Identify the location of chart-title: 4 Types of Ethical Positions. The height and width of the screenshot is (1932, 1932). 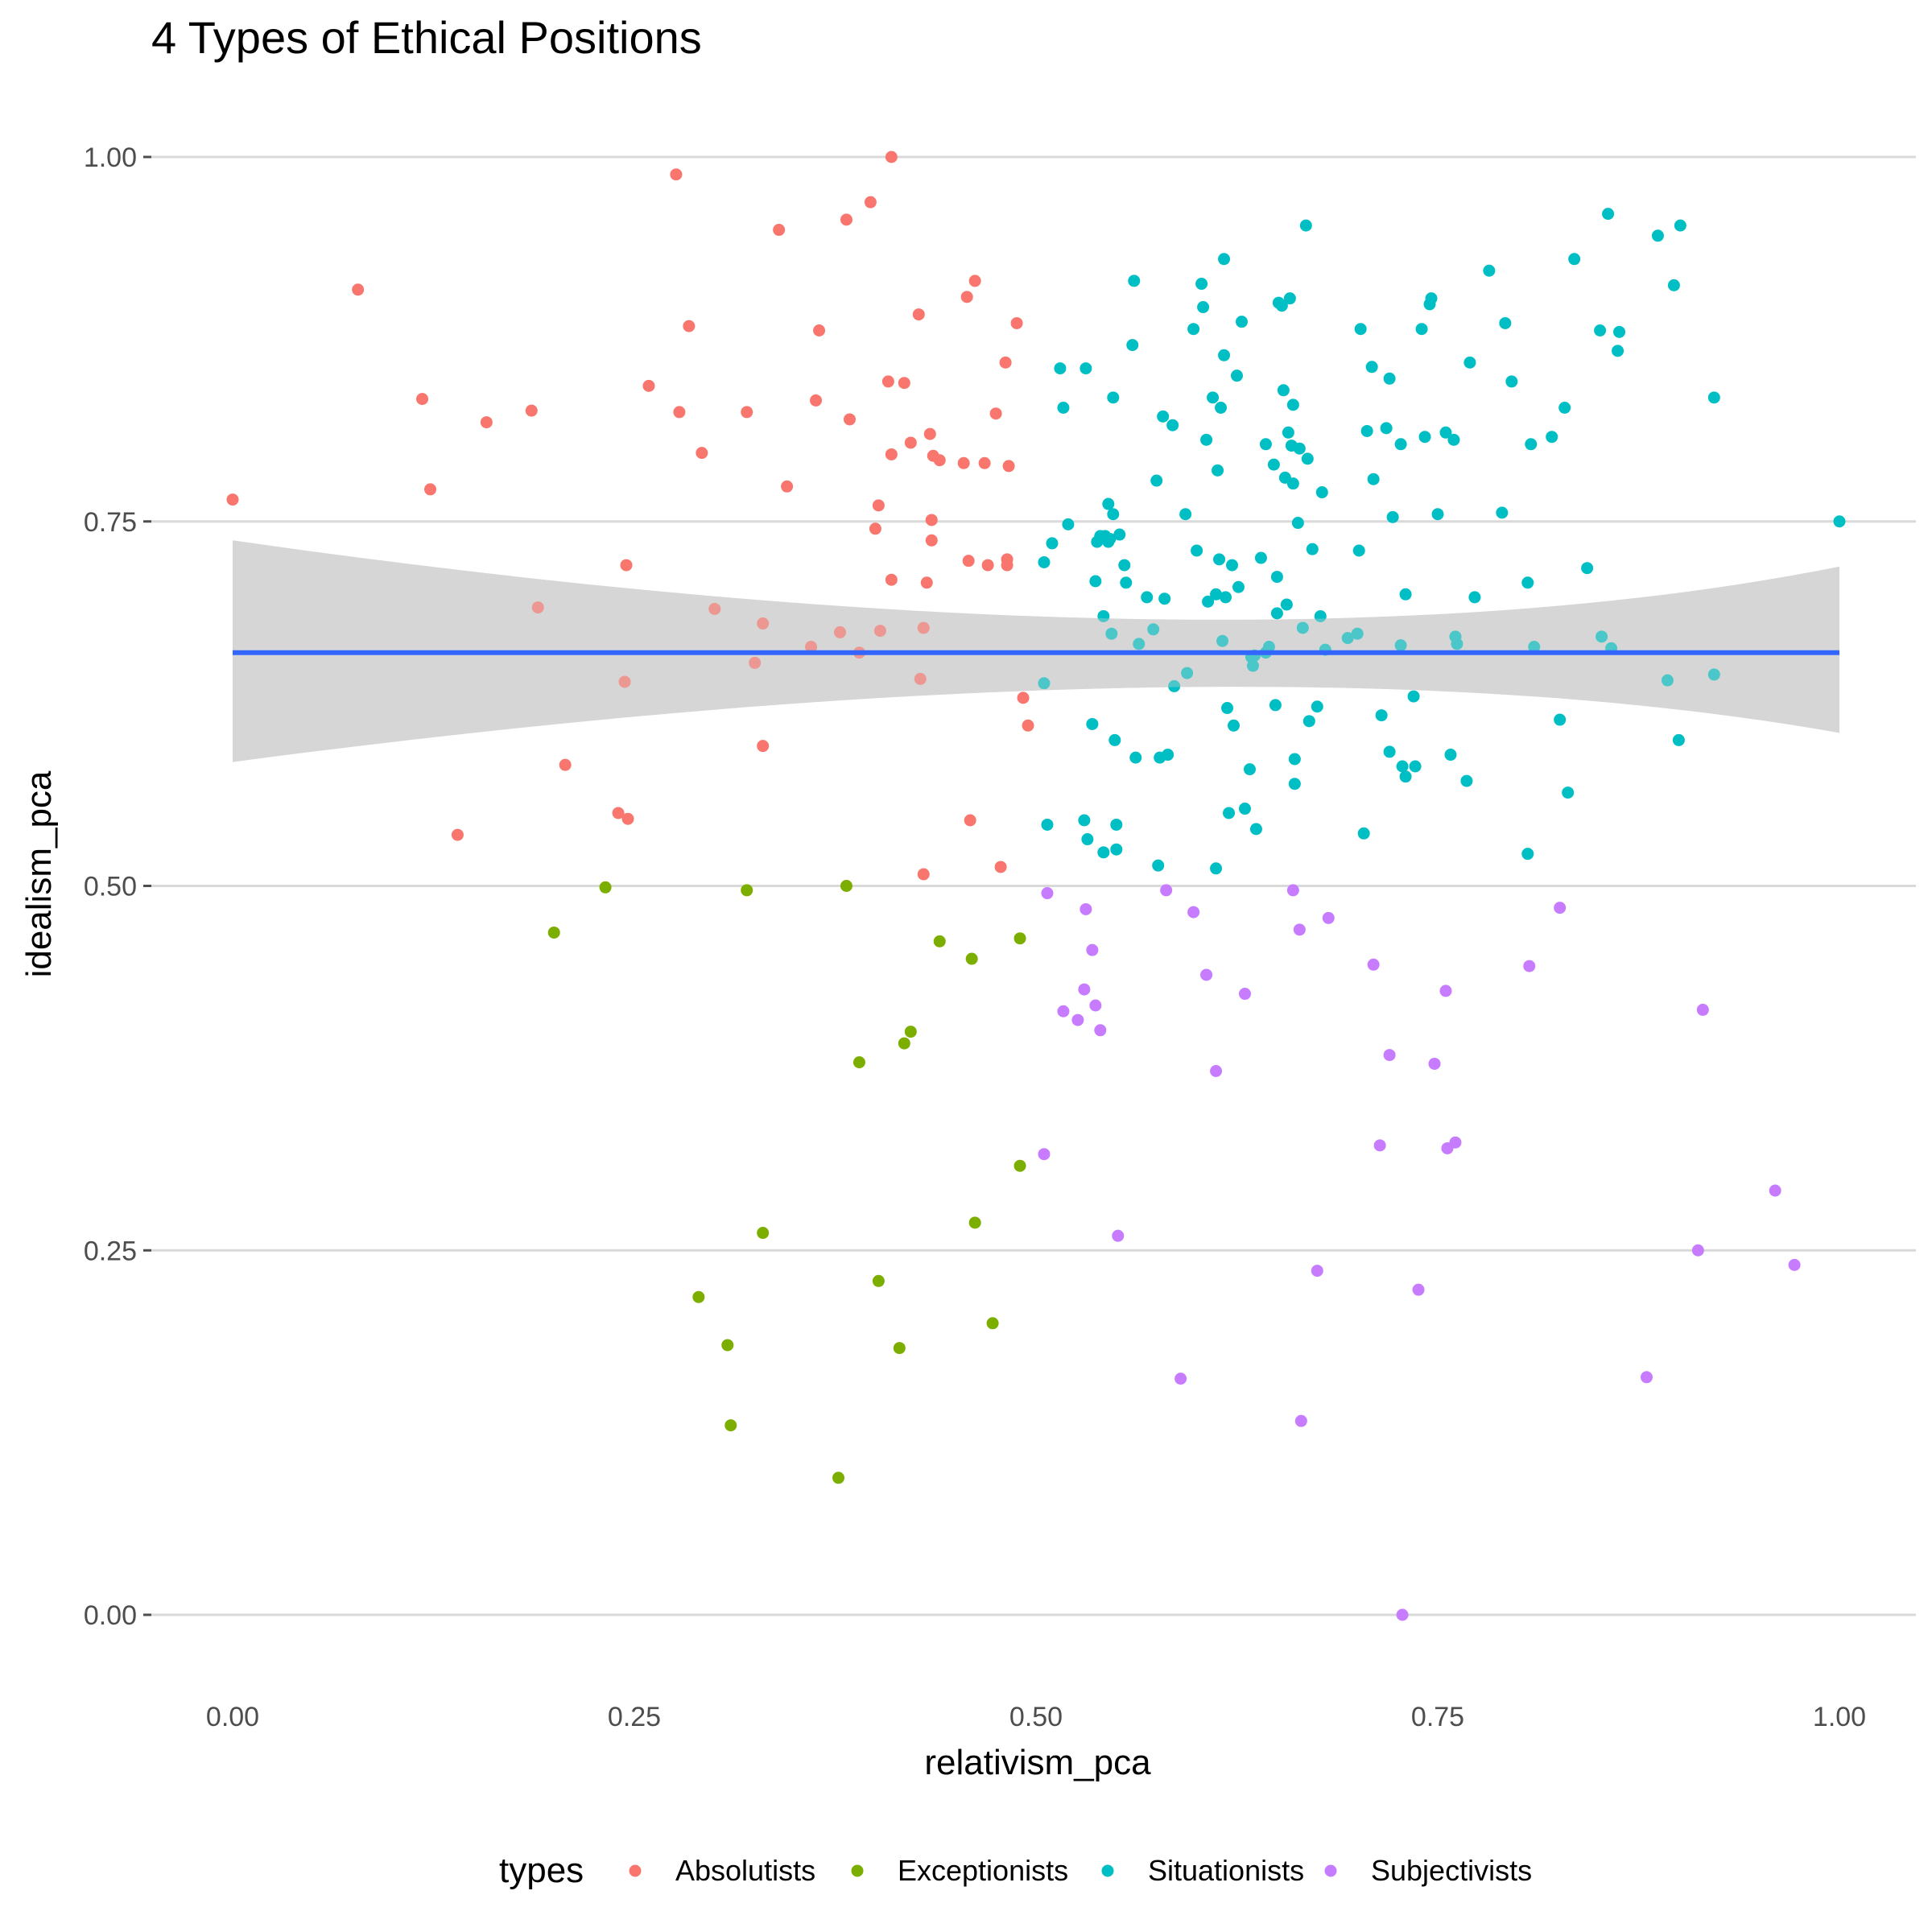
(426, 37).